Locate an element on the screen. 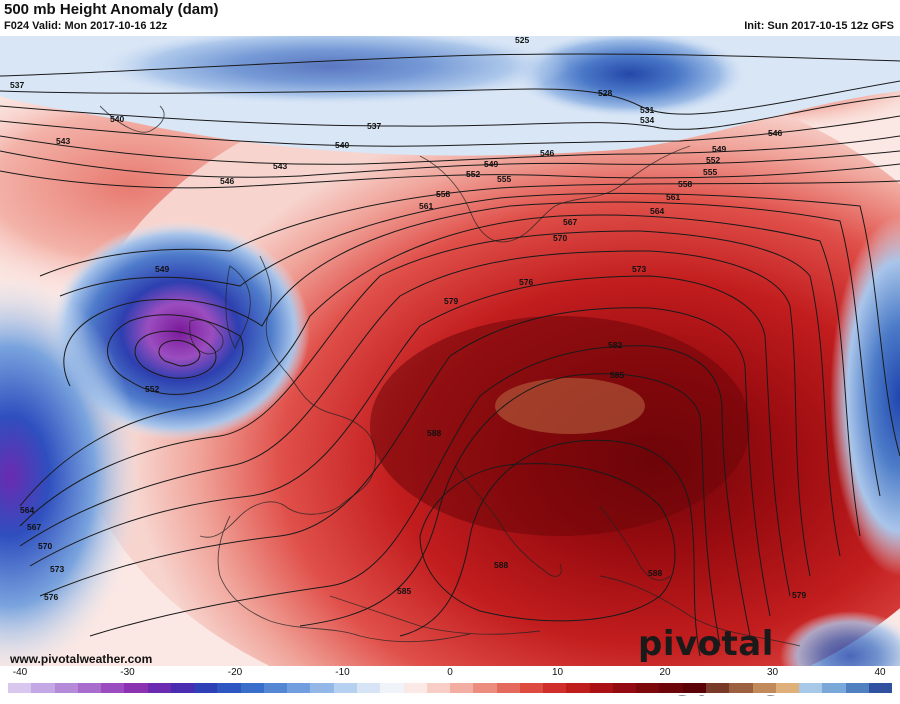 This screenshot has width=900, height=704. label-558: 558 is located at coordinates (443, 194).